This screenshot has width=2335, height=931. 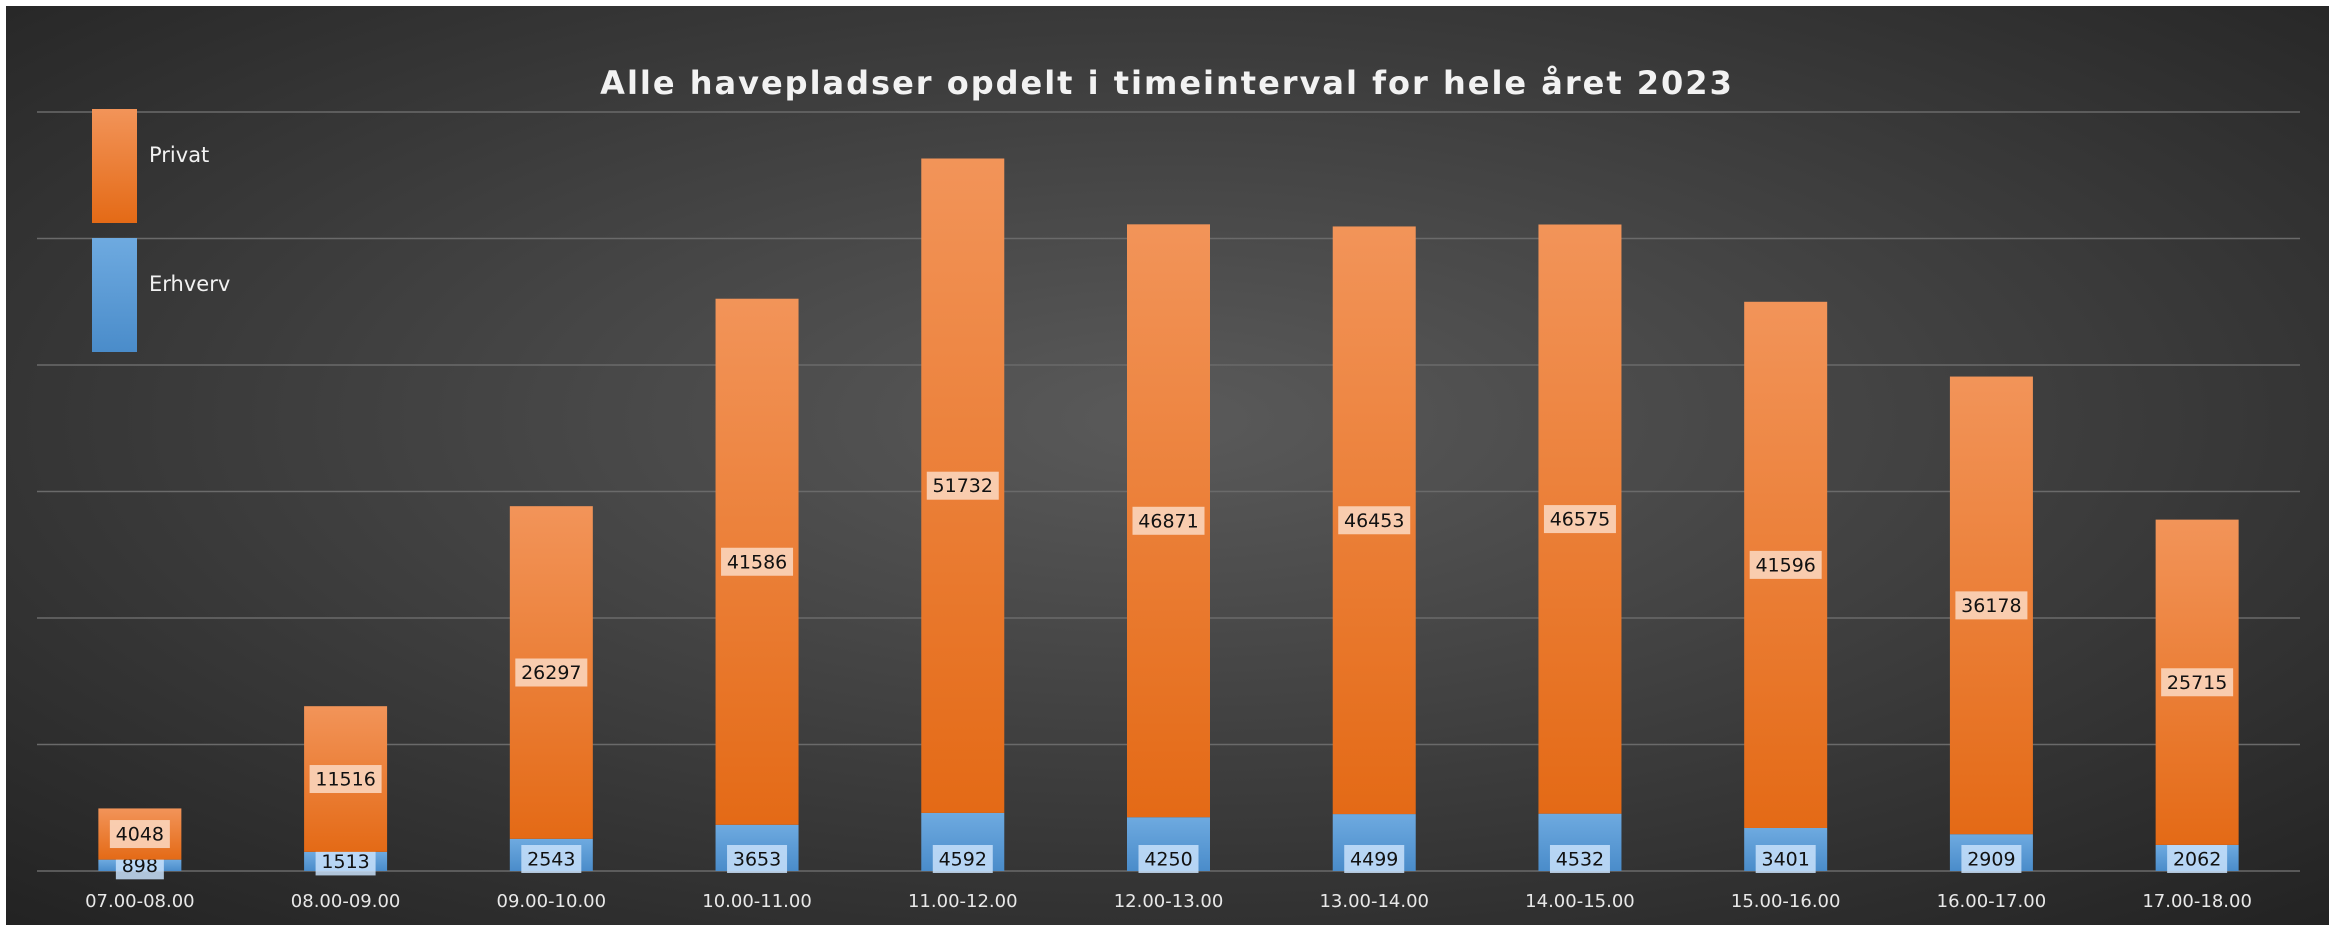 I want to click on data-label: 41586, so click(x=757, y=562).